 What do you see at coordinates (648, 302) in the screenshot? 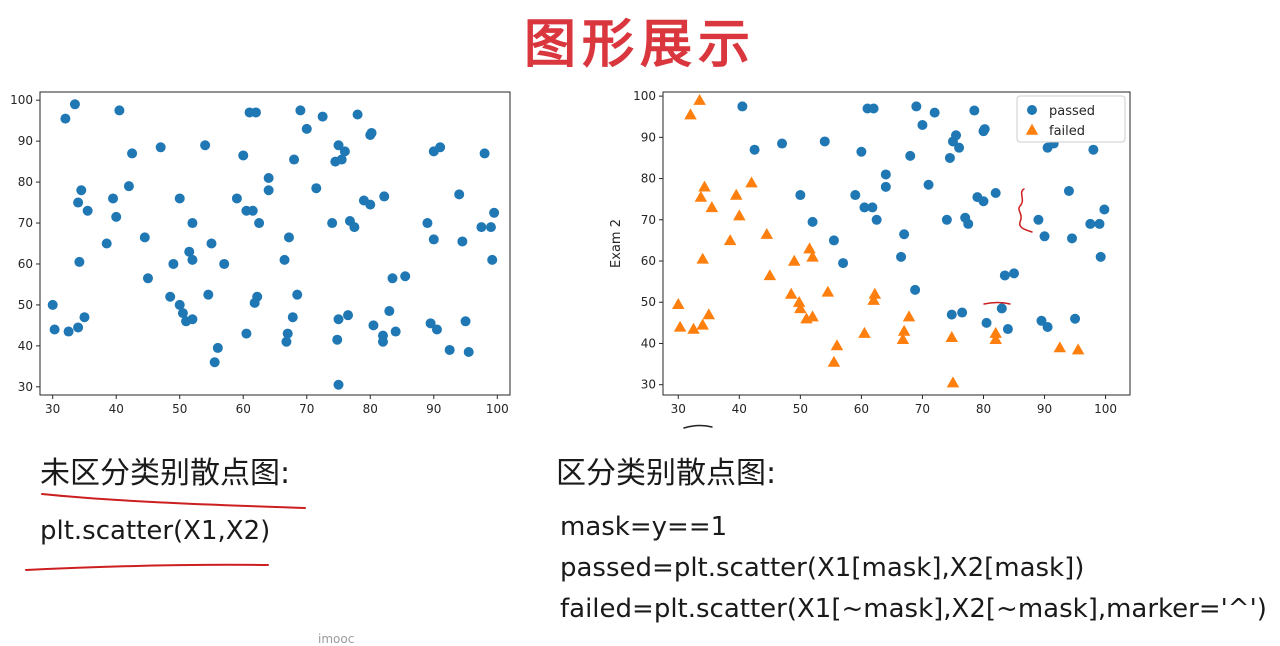
I see `y-tick-label: 50` at bounding box center [648, 302].